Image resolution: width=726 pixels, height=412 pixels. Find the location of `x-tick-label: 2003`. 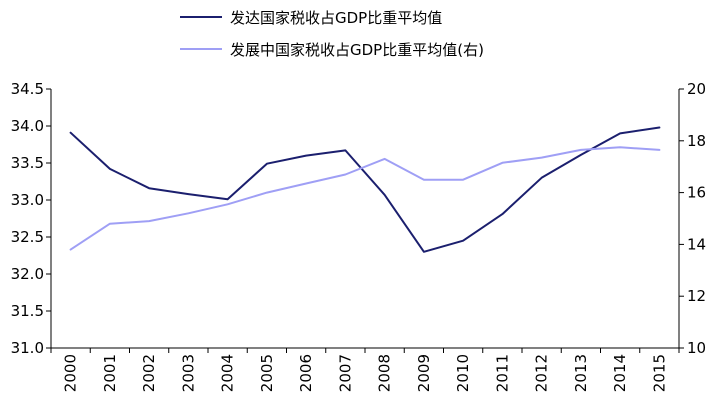

x-tick-label: 2003 is located at coordinates (188, 373).